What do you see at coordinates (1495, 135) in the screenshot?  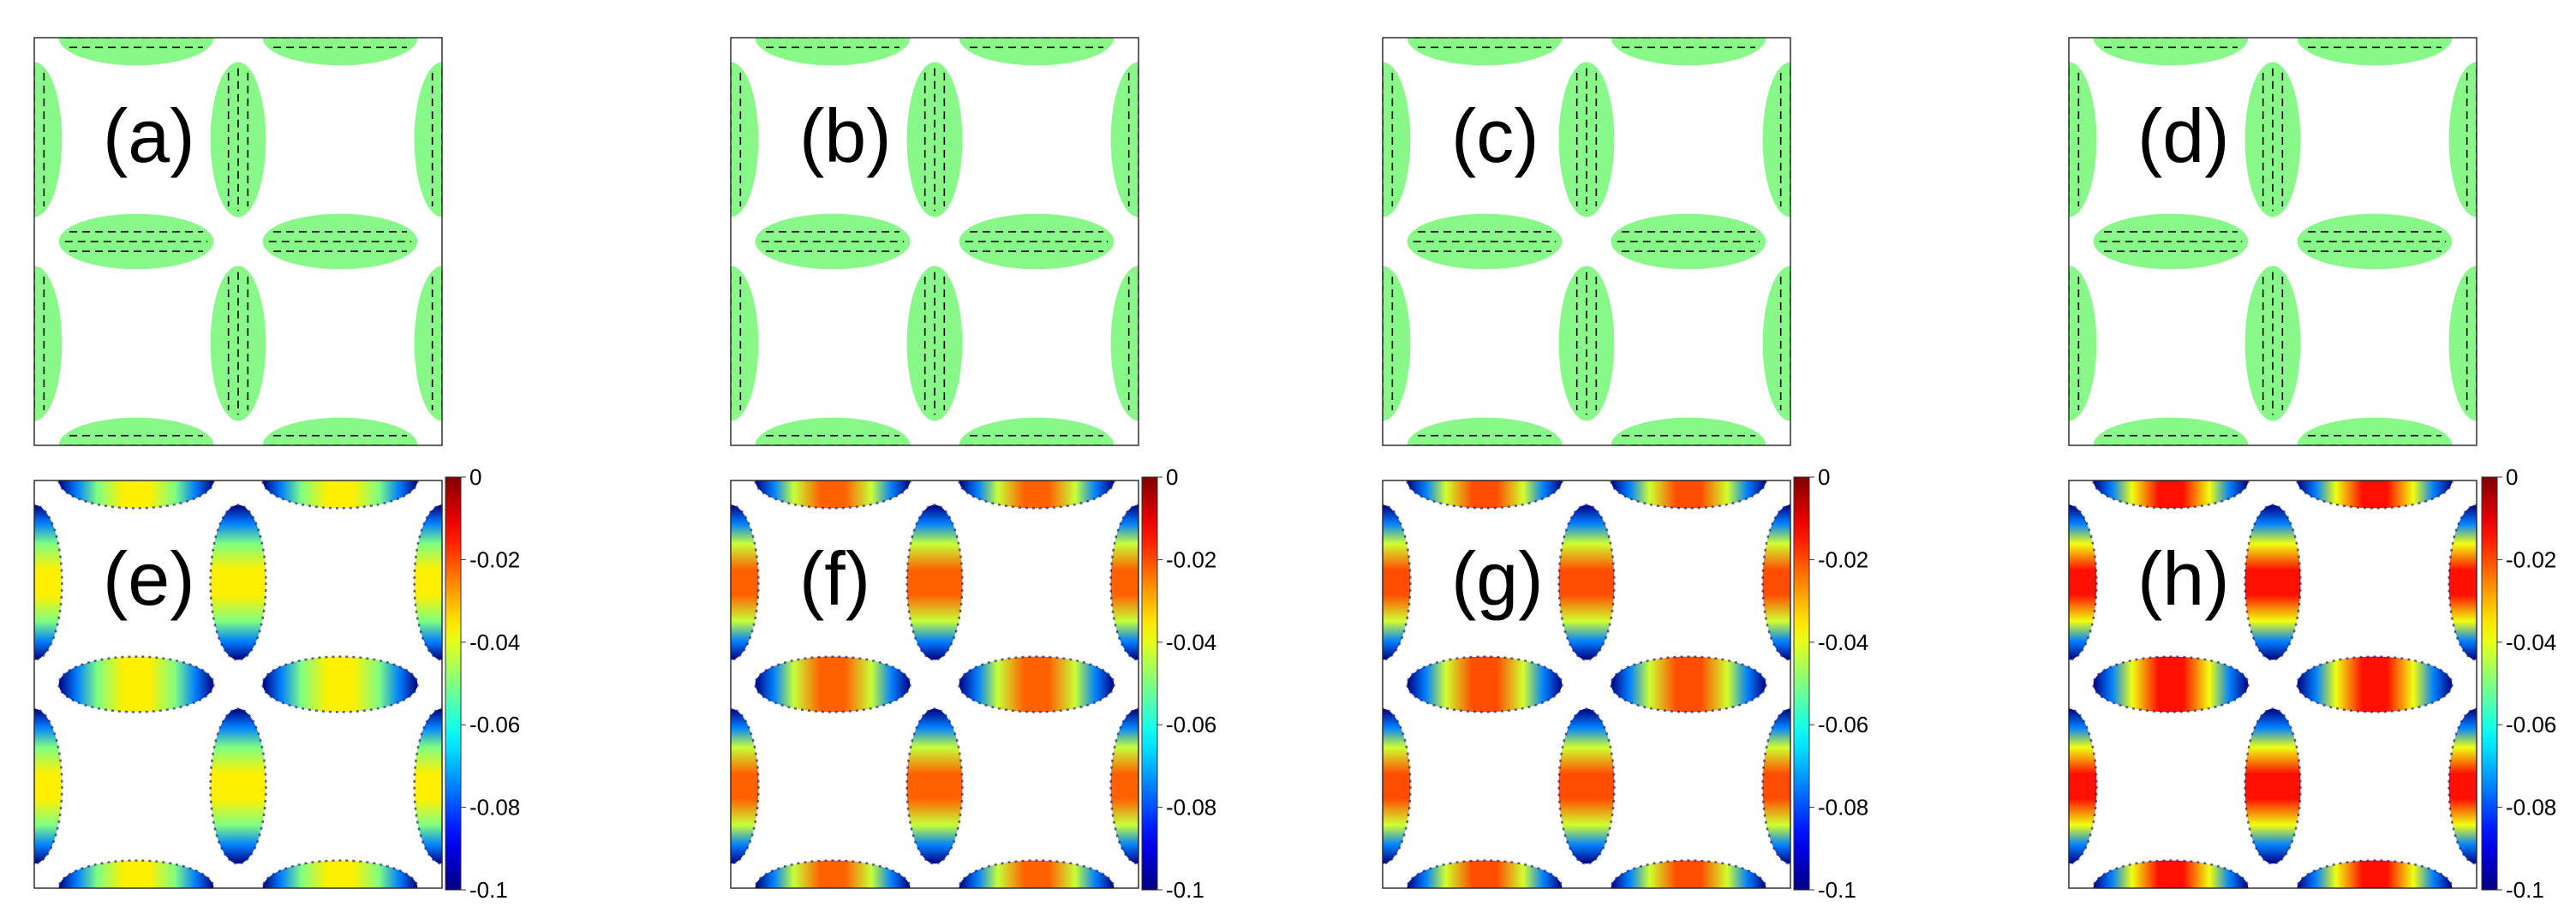 I see `panel-label: (c)` at bounding box center [1495, 135].